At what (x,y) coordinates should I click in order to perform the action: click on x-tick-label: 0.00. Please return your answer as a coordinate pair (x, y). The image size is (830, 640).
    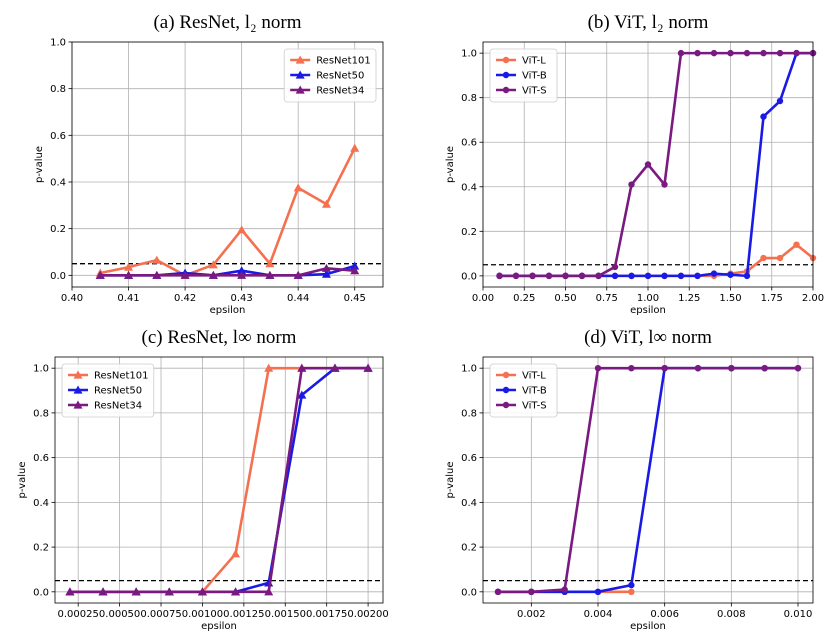
    Looking at the image, I should click on (483, 298).